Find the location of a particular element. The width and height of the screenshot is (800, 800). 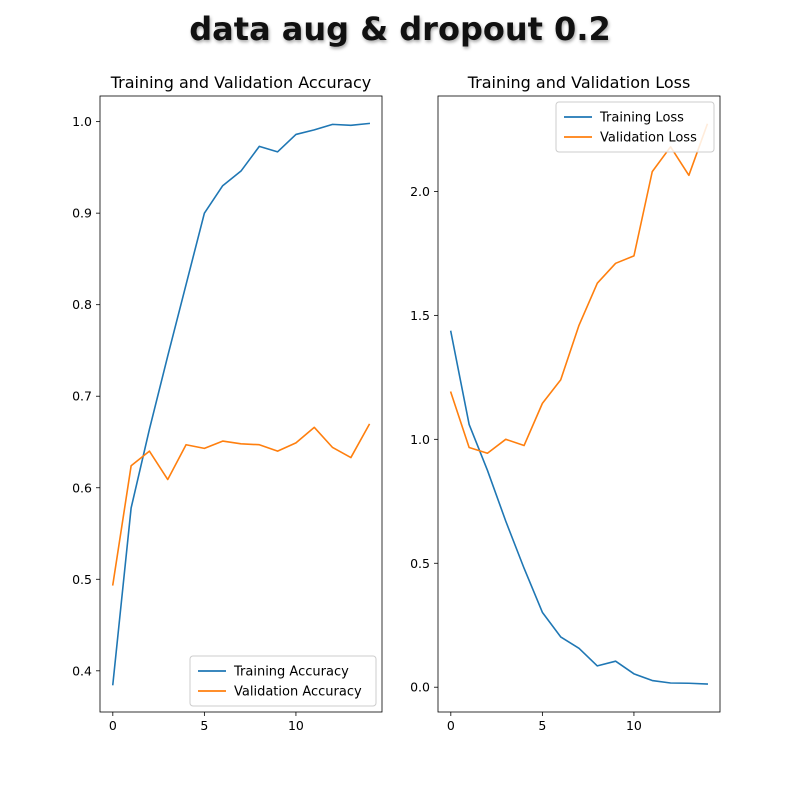

figure-title: data aug & dropout 0.2 is located at coordinates (400, 29).